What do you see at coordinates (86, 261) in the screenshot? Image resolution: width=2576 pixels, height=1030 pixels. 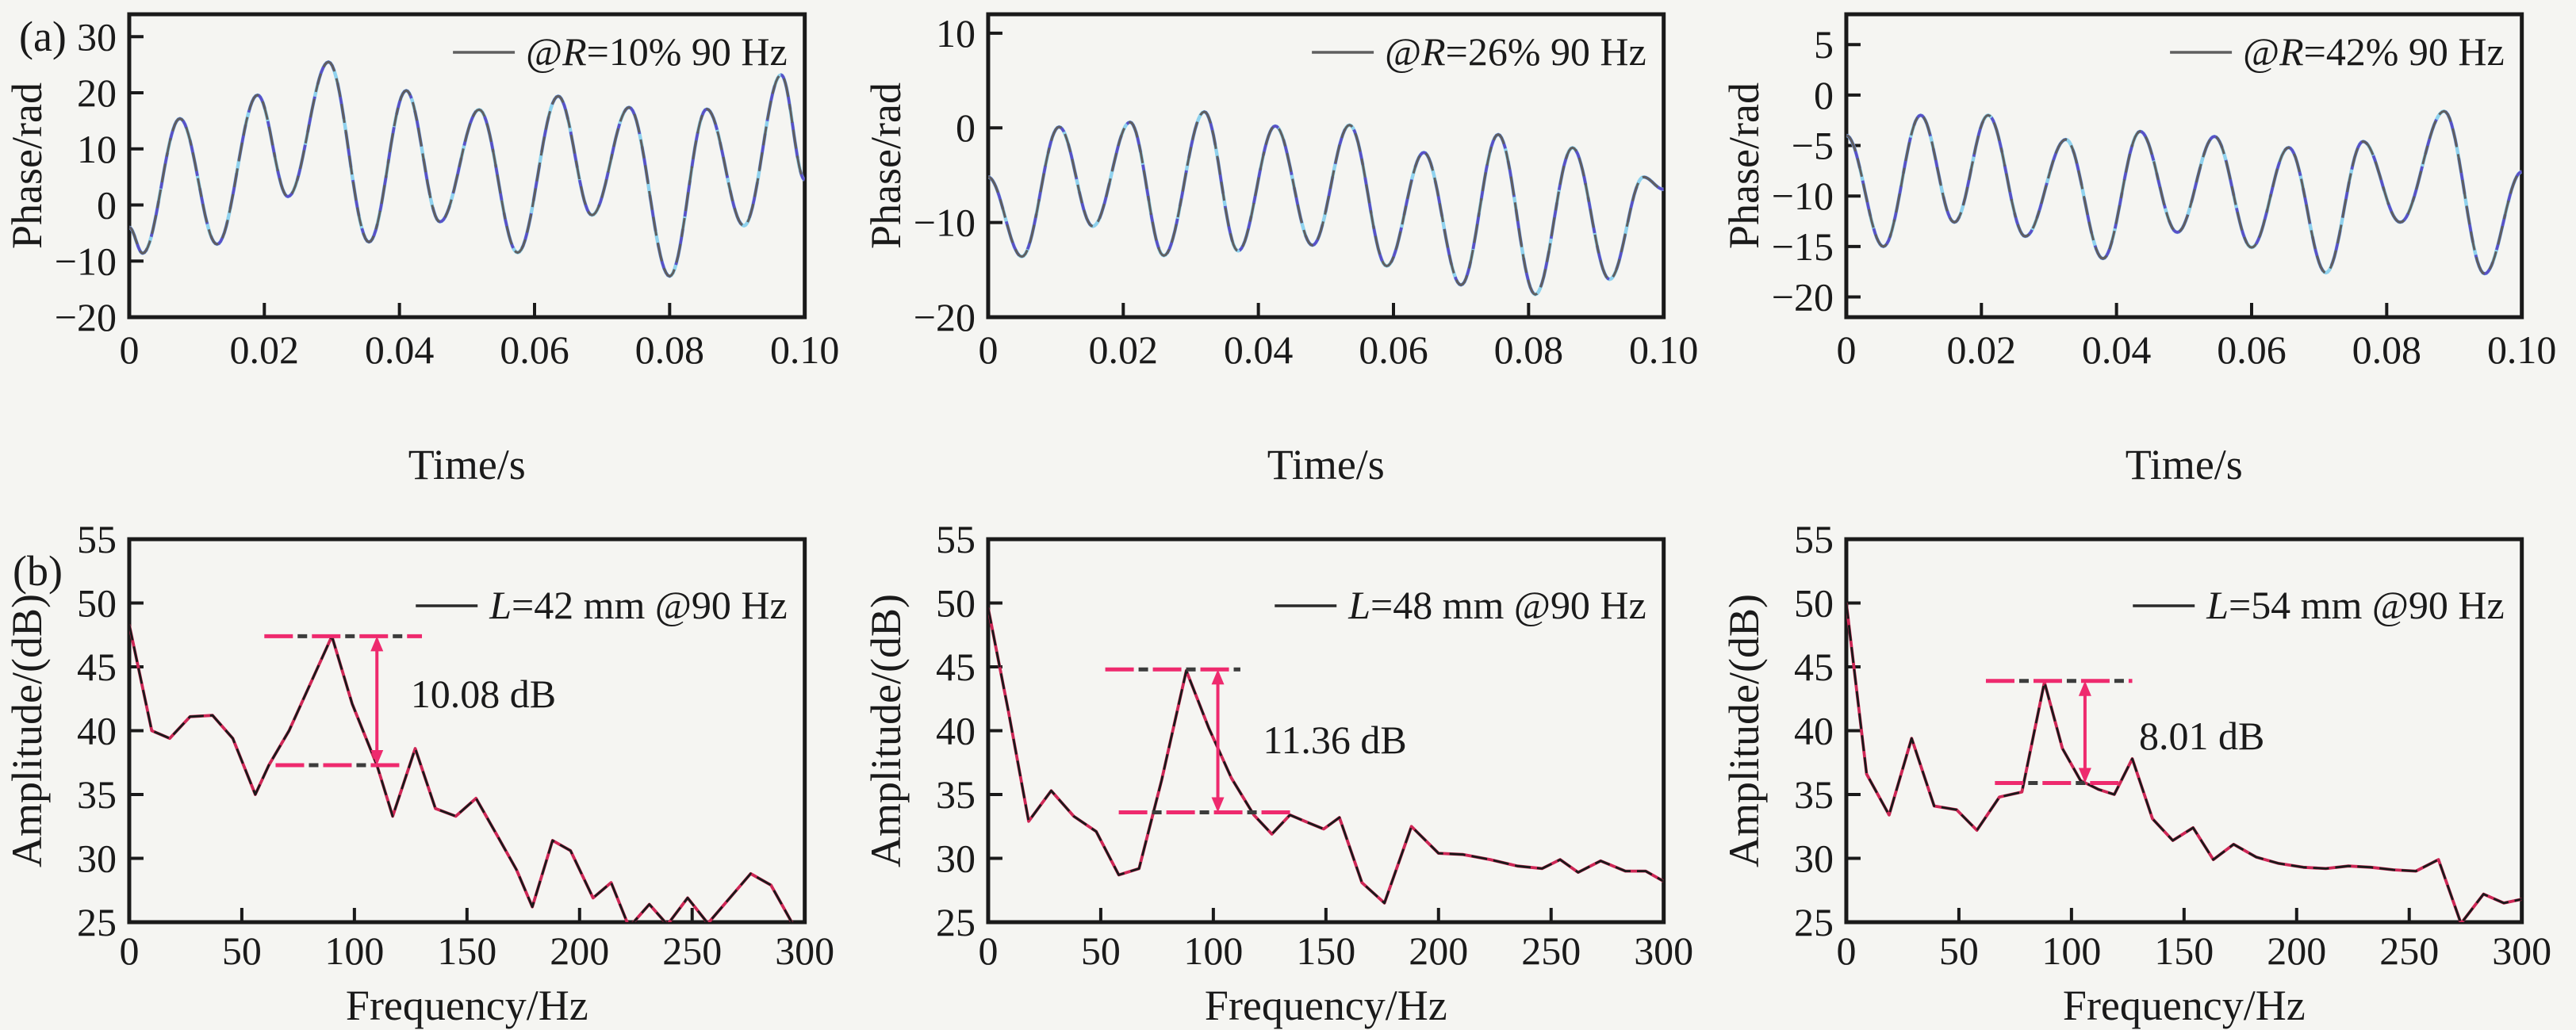 I see `y-tick-label: −10` at bounding box center [86, 261].